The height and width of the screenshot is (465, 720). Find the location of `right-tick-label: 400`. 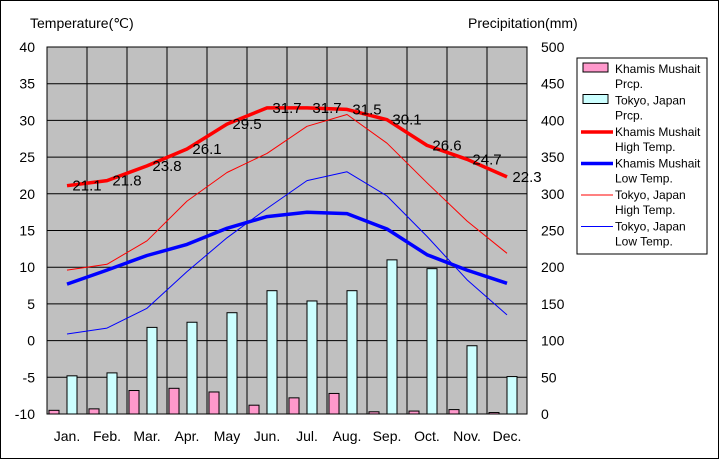

right-tick-label: 400 is located at coordinates (553, 120).